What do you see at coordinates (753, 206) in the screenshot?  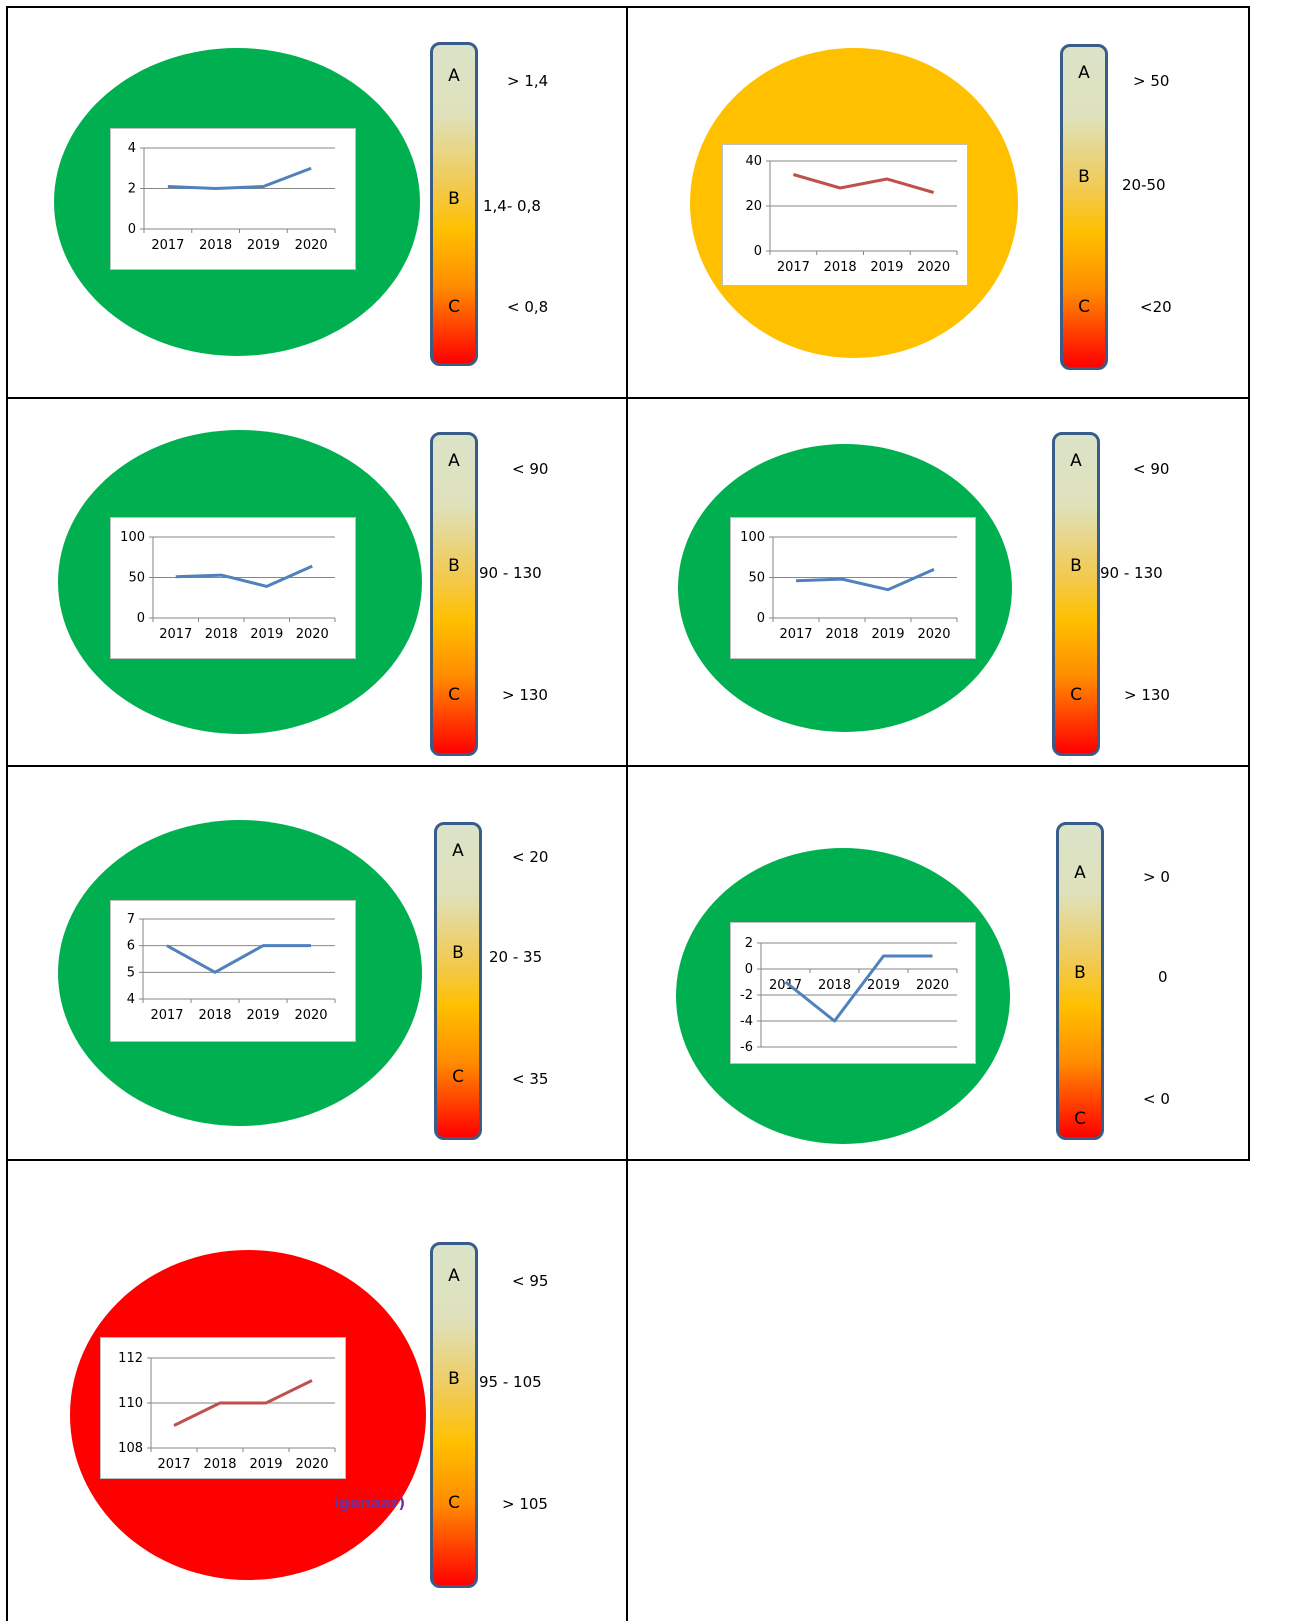 I see `y-tick-label: 20` at bounding box center [753, 206].